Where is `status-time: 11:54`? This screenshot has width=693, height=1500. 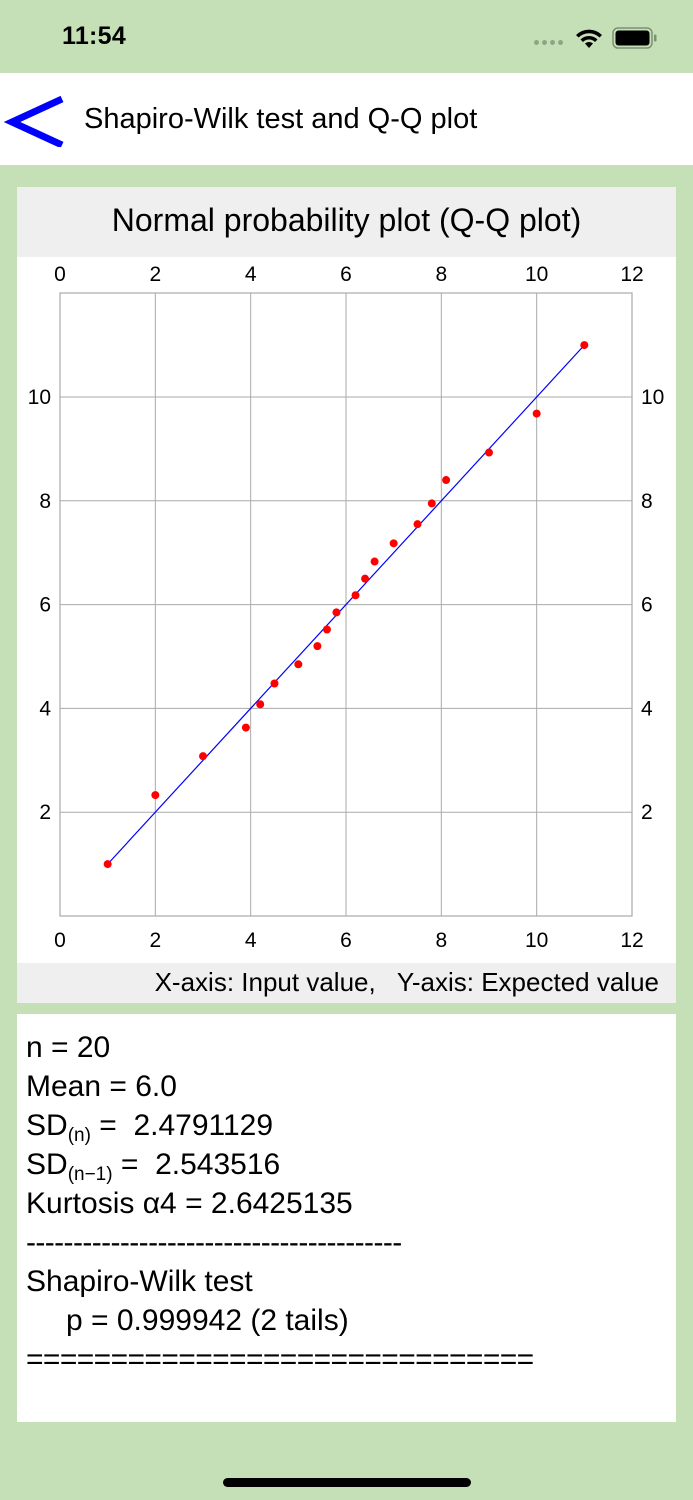 status-time: 11:54 is located at coordinates (94, 36).